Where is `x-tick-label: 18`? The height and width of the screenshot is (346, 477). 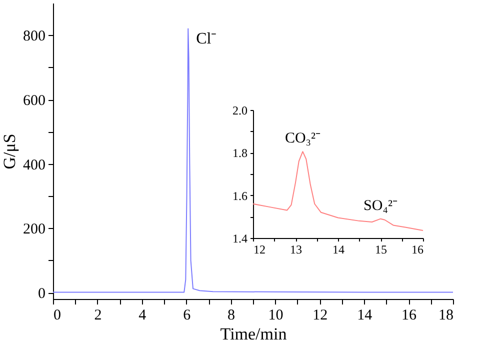 x-tick-label: 18 is located at coordinates (446, 316).